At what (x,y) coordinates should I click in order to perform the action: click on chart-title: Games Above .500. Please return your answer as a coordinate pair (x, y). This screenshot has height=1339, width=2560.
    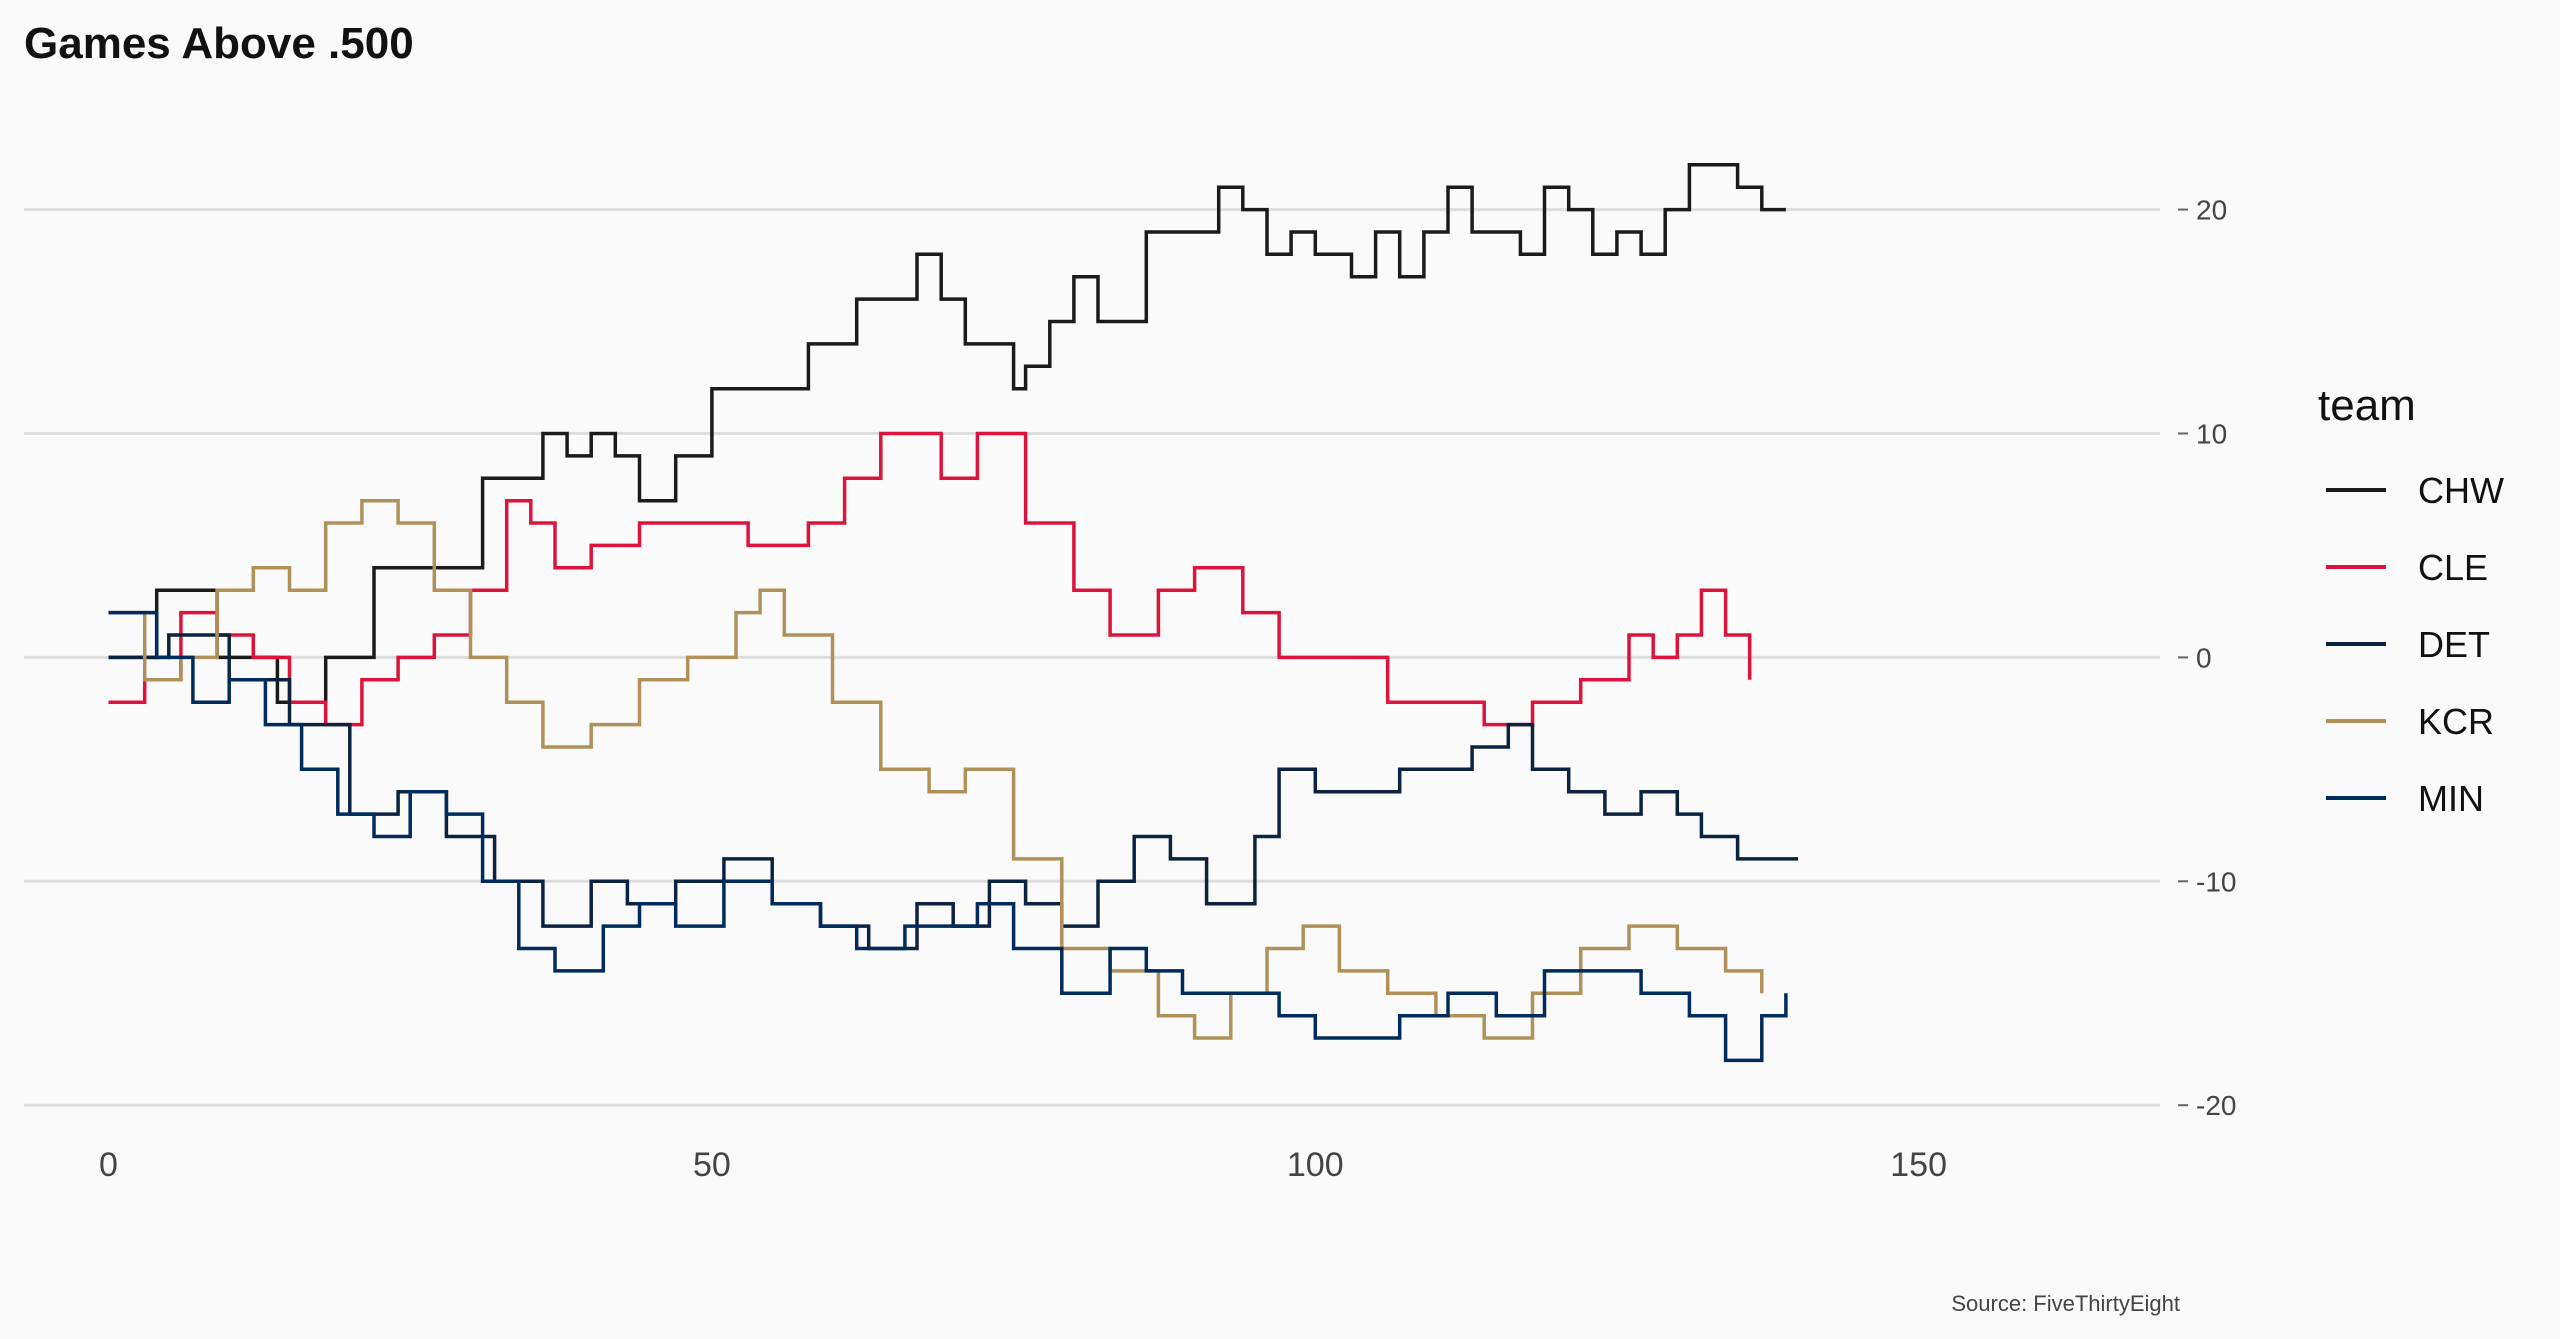
    Looking at the image, I should click on (219, 43).